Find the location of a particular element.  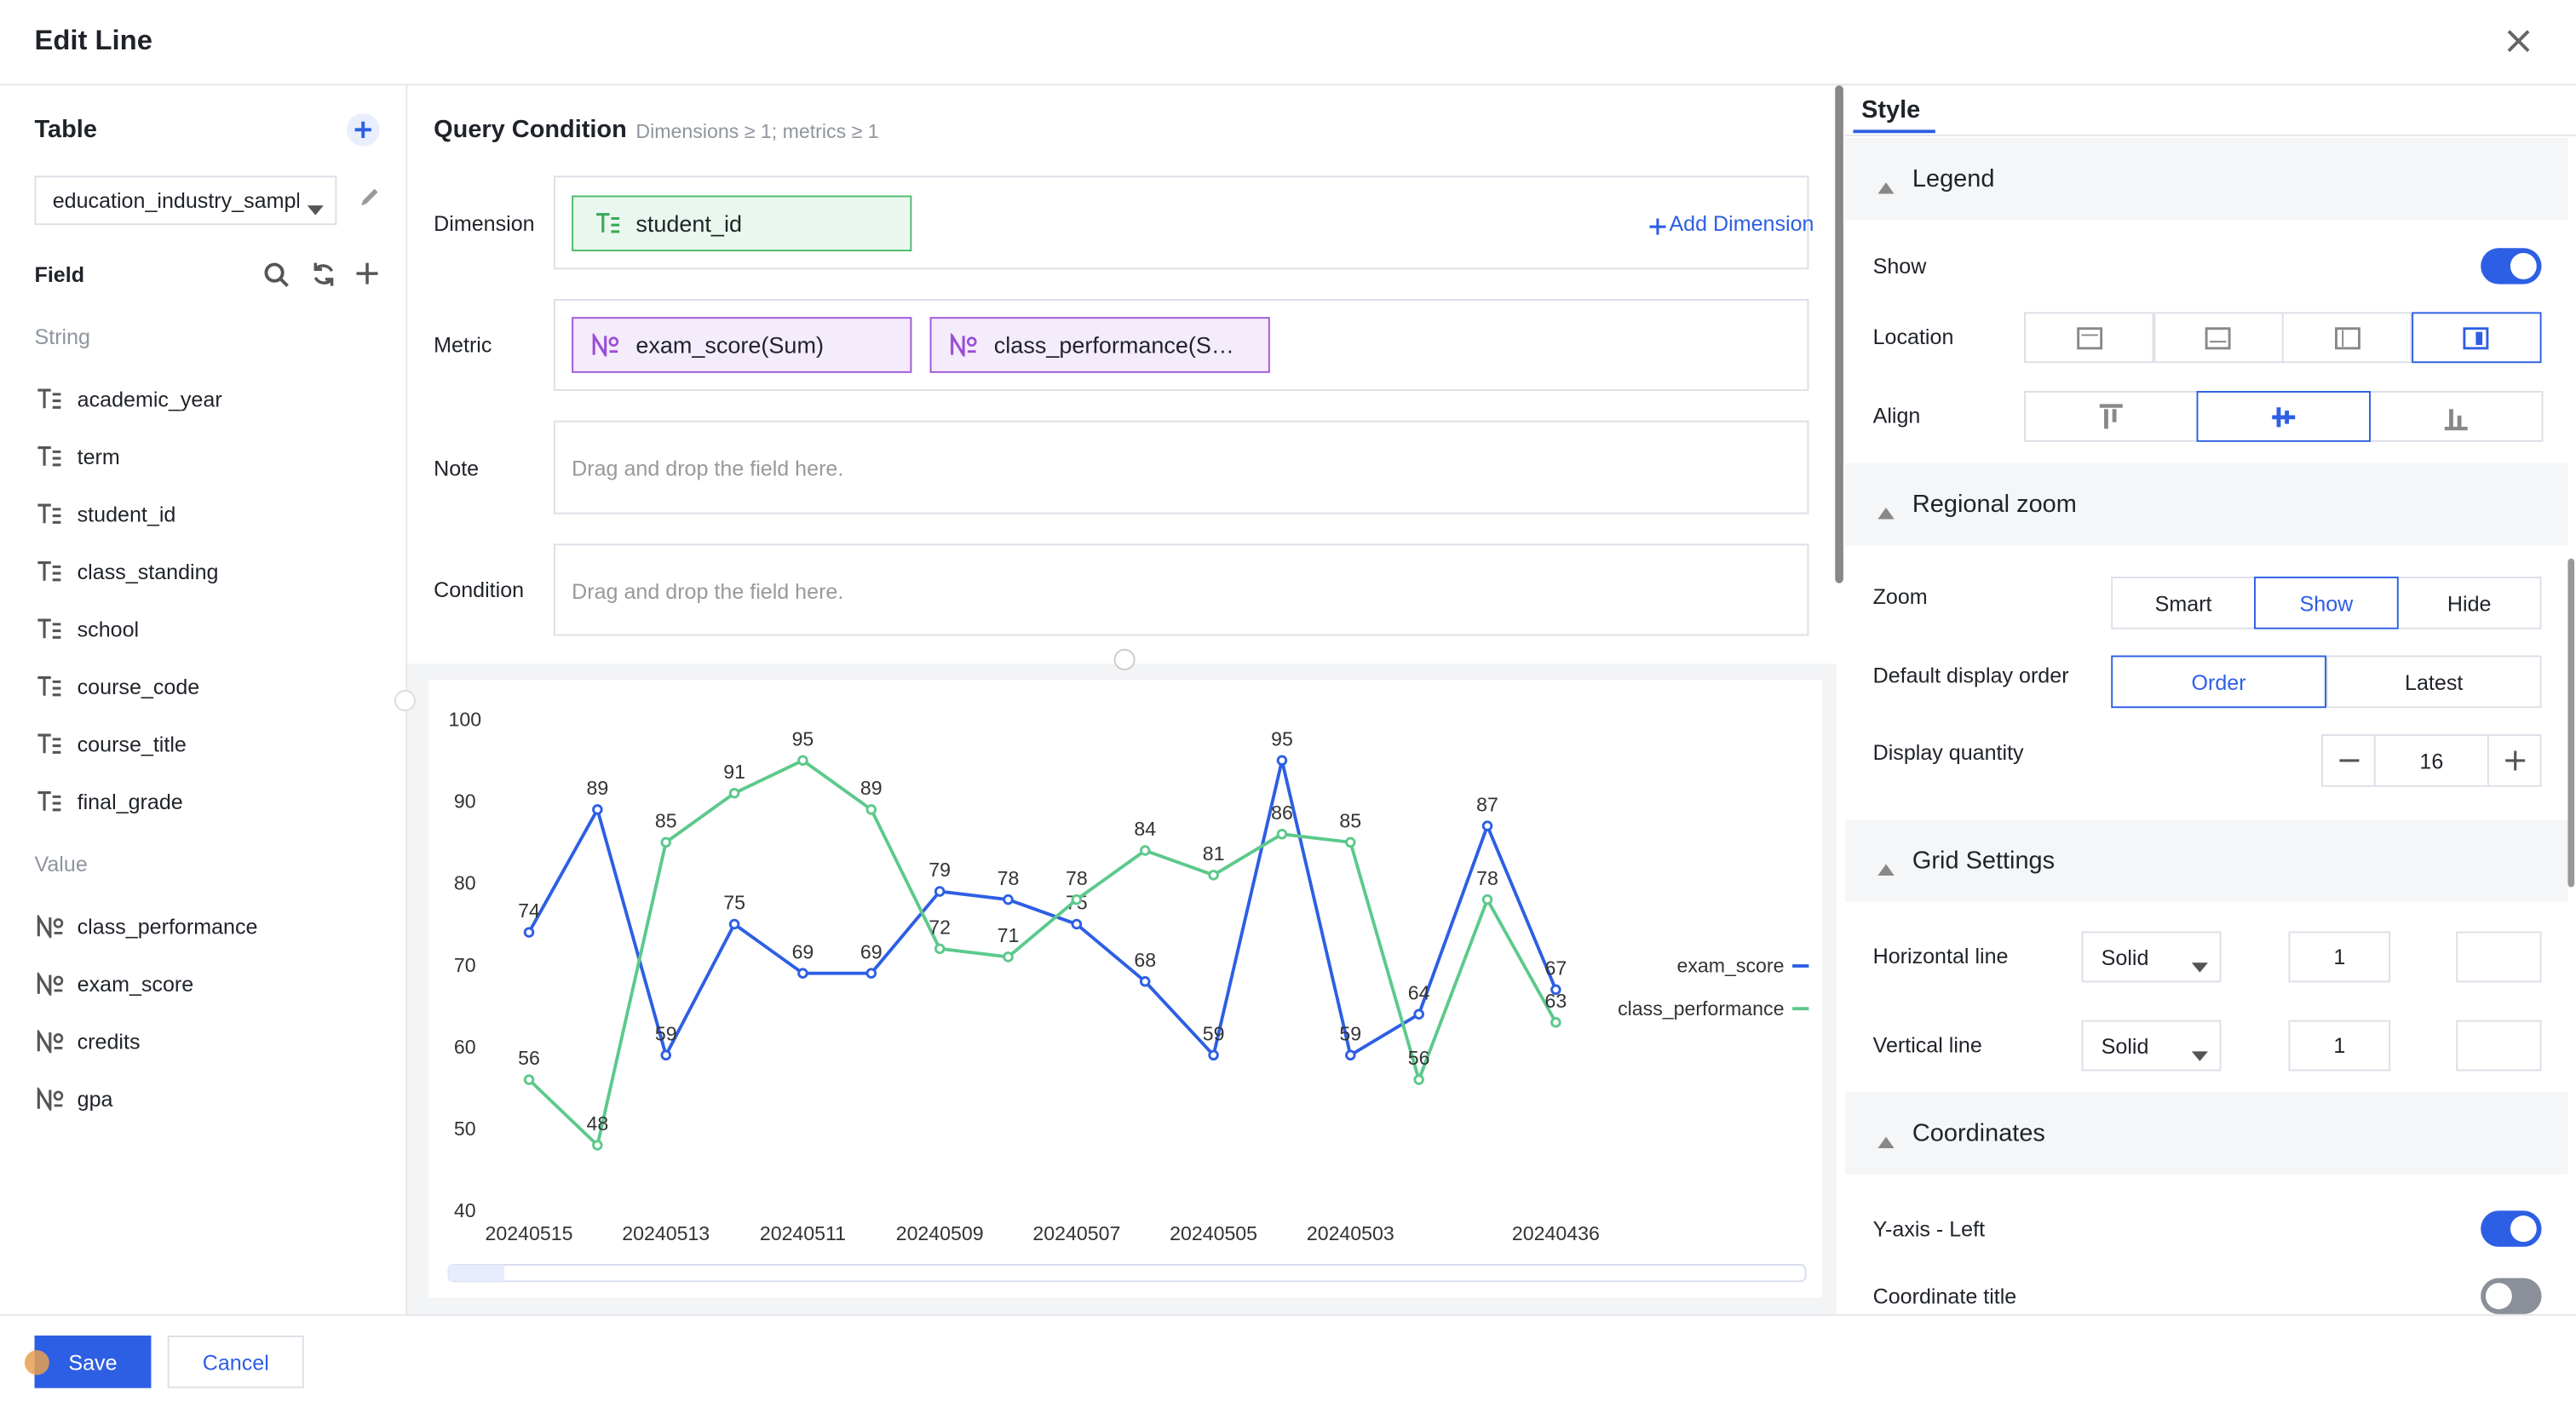

setting-label: Show is located at coordinates (1899, 266).